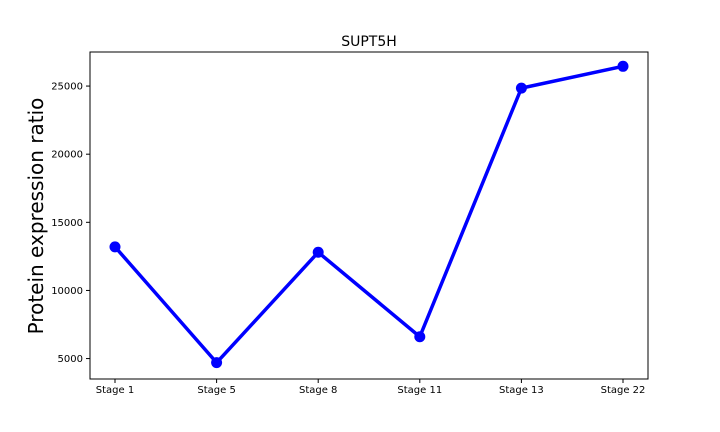  What do you see at coordinates (216, 390) in the screenshot?
I see `x-tick-label: Stage 5` at bounding box center [216, 390].